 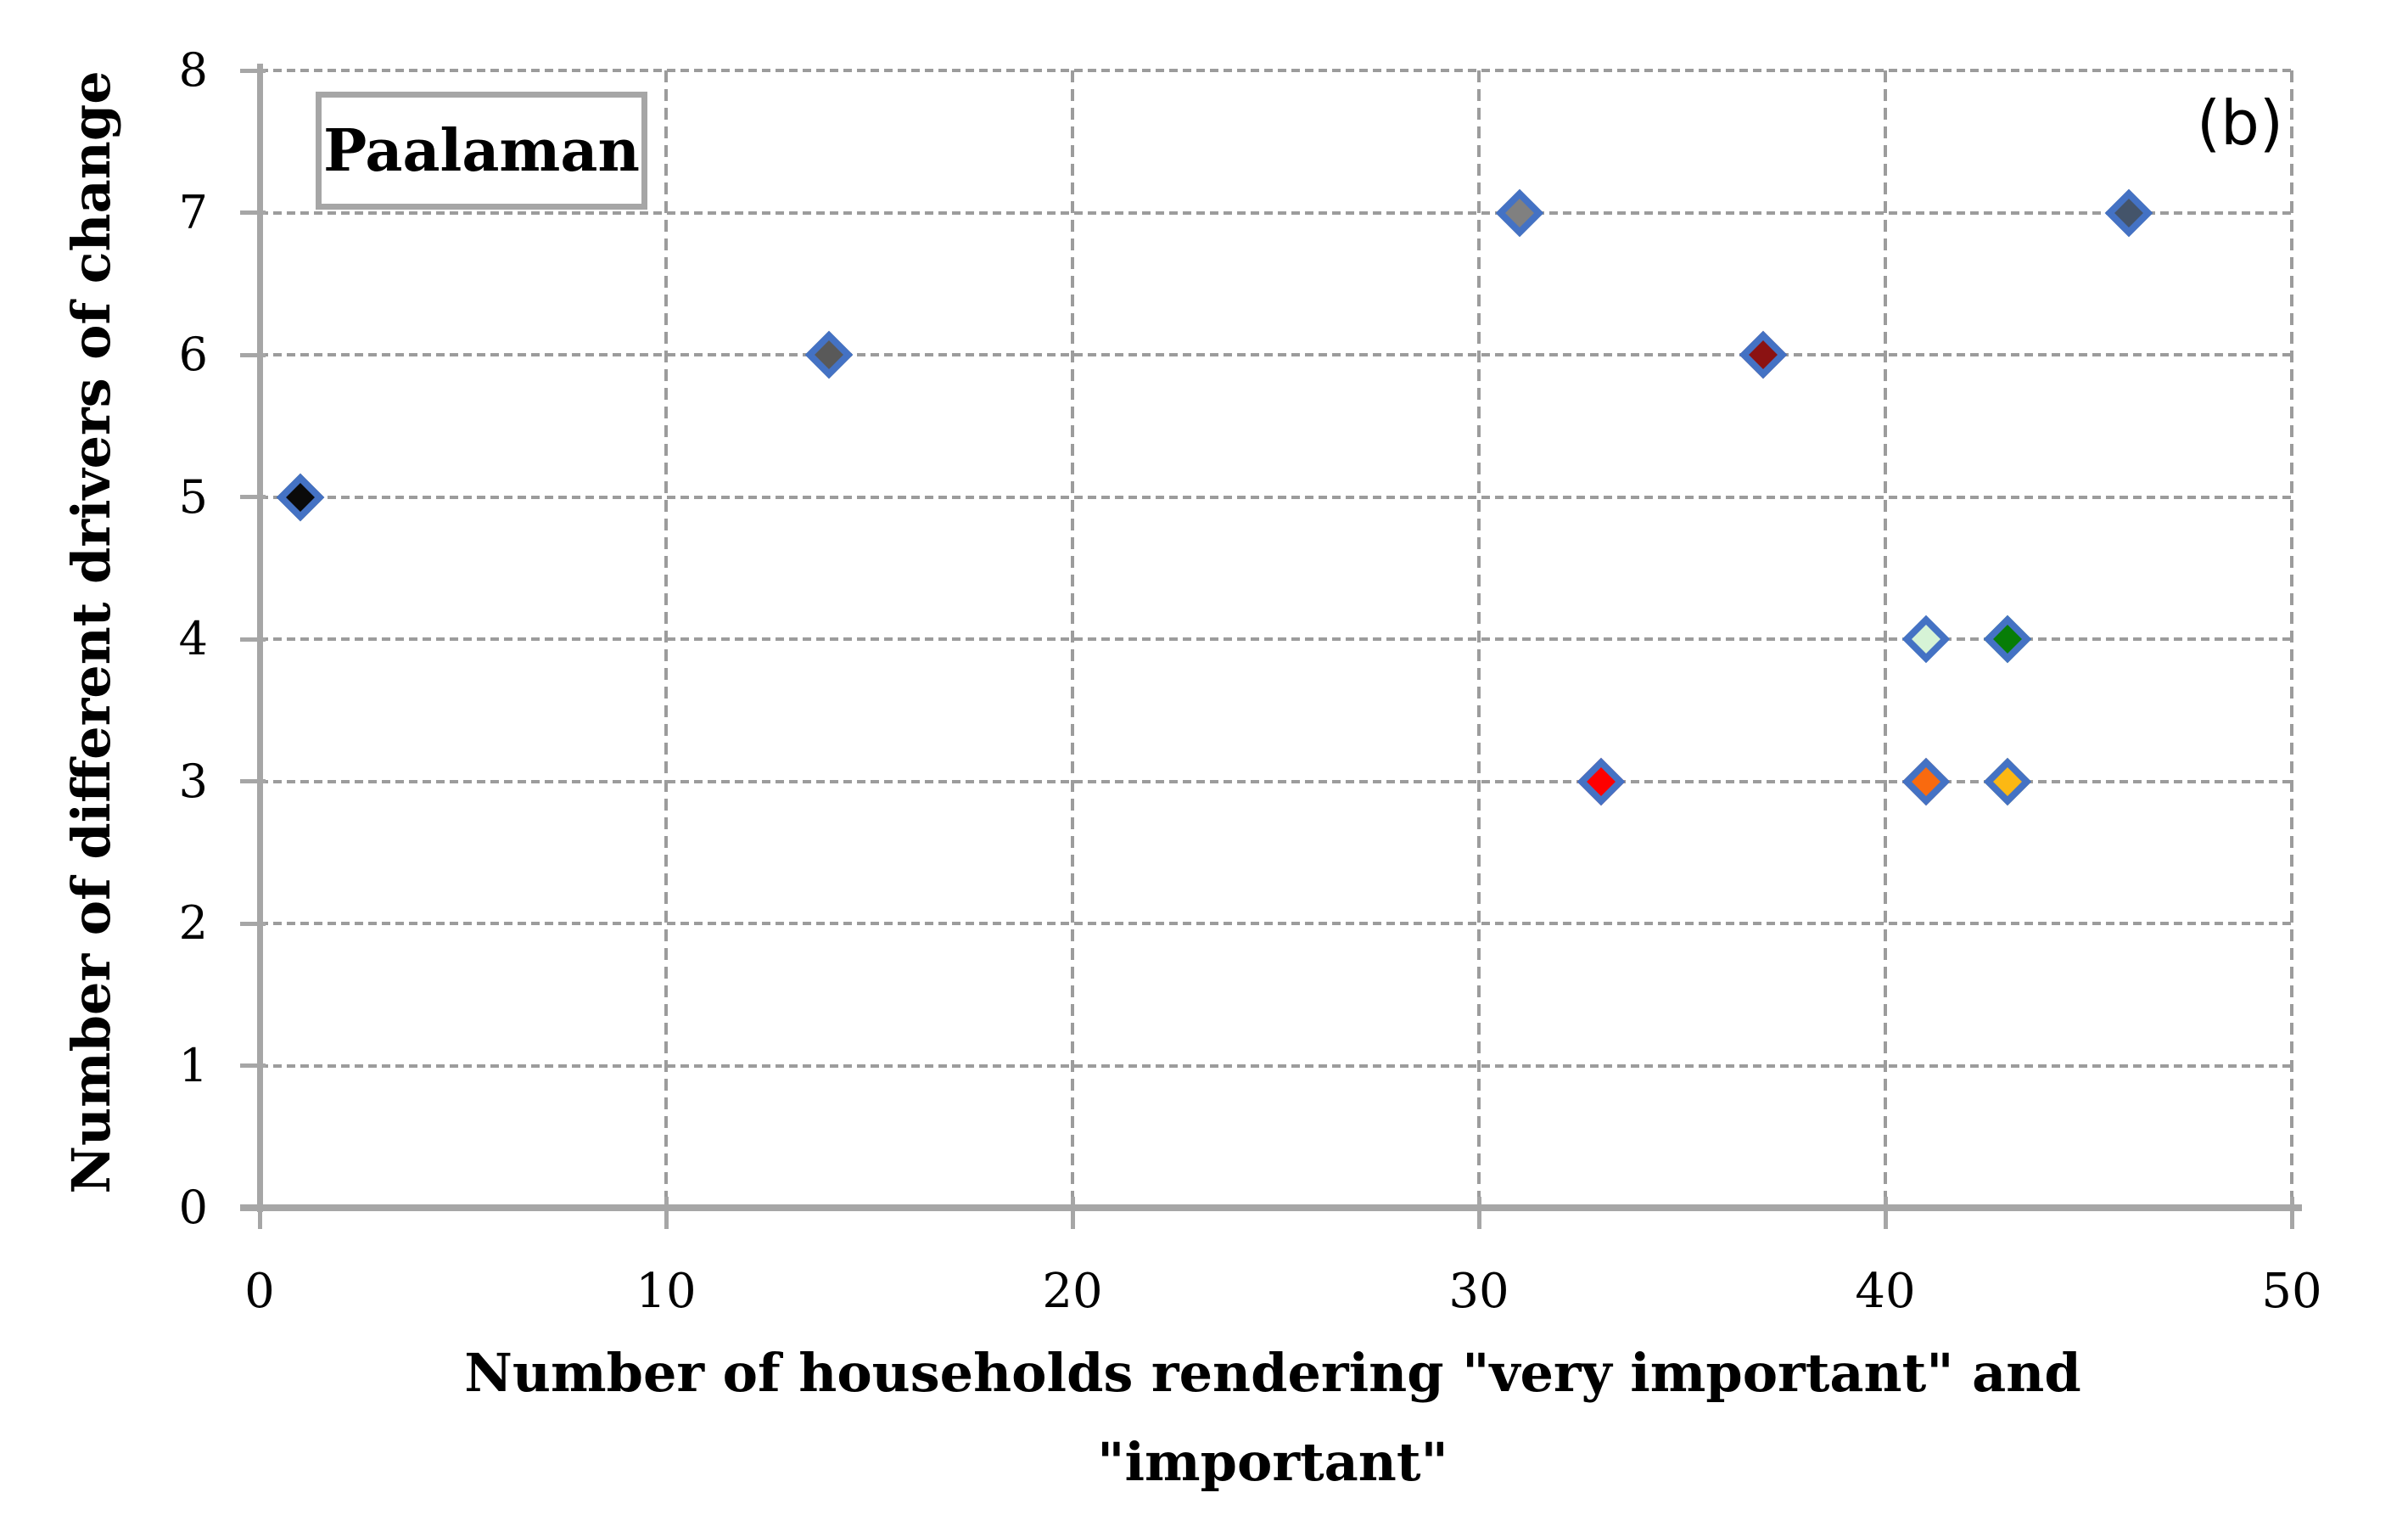 What do you see at coordinates (193, 496) in the screenshot?
I see `y-tick-label-5: 5` at bounding box center [193, 496].